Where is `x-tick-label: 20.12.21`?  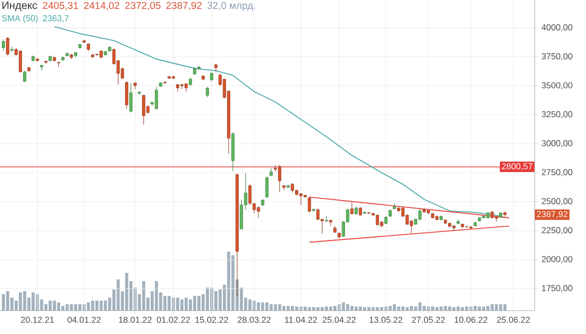 x-tick-label: 20.12.21 is located at coordinates (37, 319).